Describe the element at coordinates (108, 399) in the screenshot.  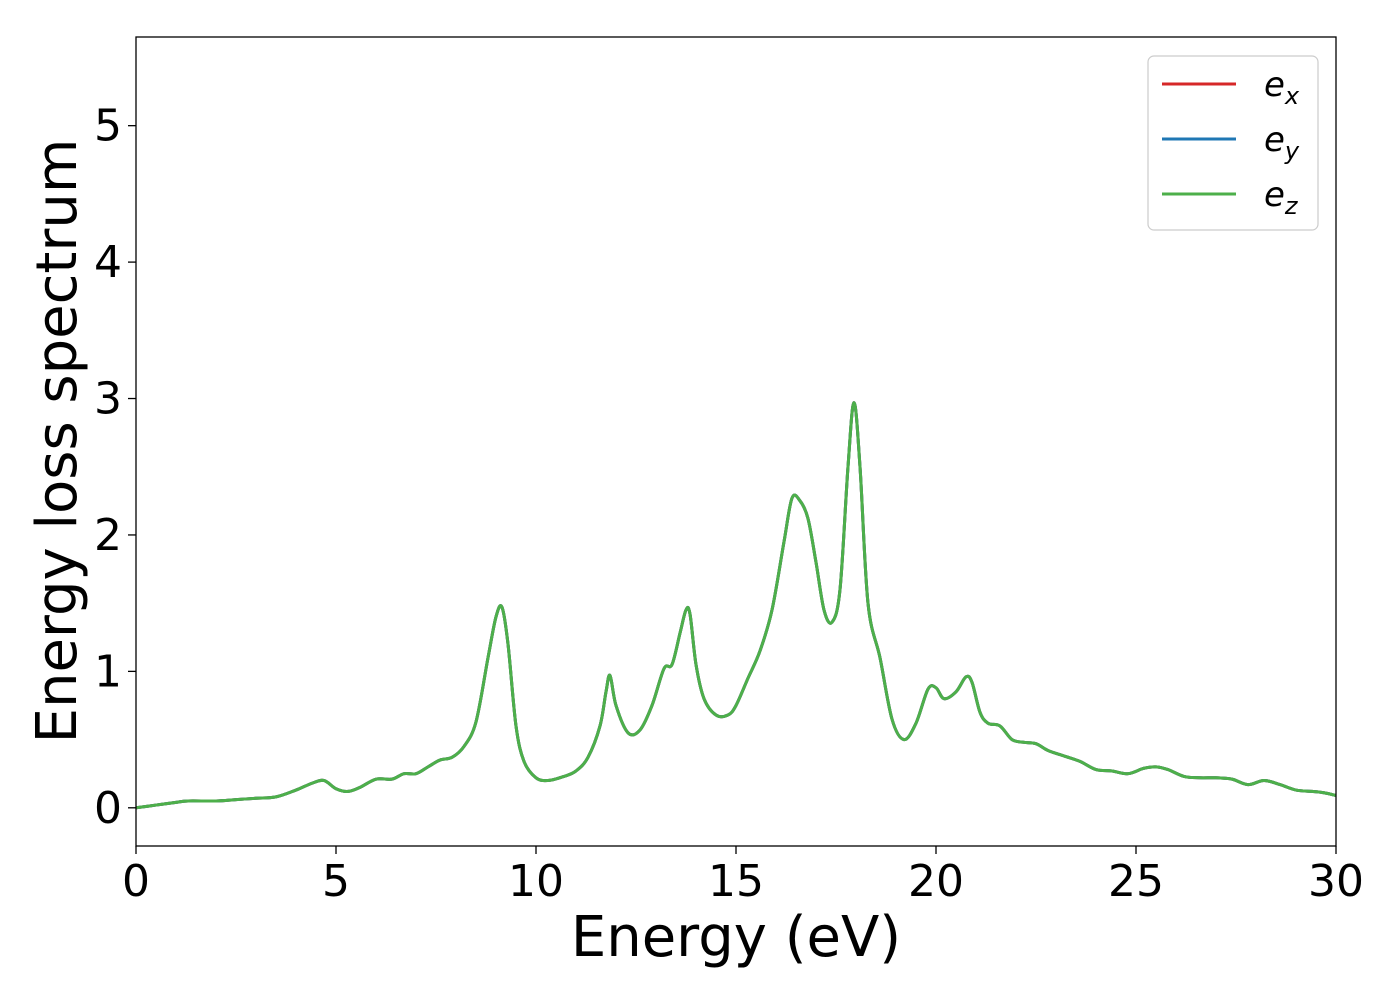
I see `y-tick-label: 3` at that location.